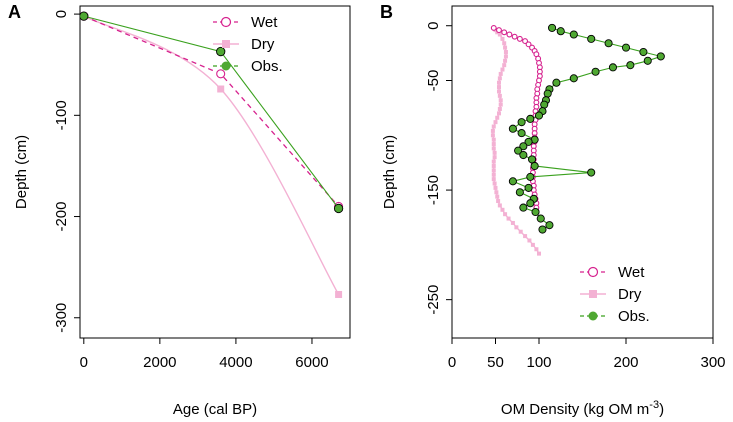  I want to click on x-axis-label-end: ), so click(661, 409).